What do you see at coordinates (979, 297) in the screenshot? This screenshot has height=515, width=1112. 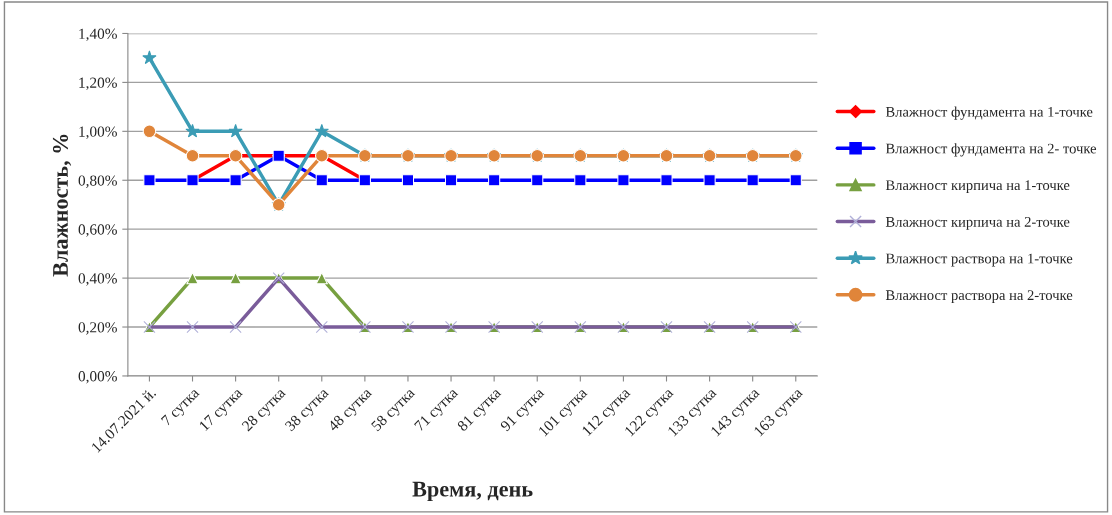 I see `legend-label: Влажност раствора на 2-точке` at bounding box center [979, 297].